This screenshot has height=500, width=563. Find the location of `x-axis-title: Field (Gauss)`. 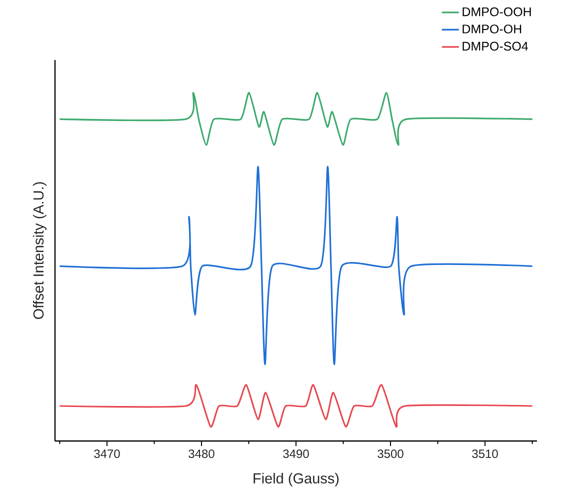

x-axis-title: Field (Gauss) is located at coordinates (296, 479).